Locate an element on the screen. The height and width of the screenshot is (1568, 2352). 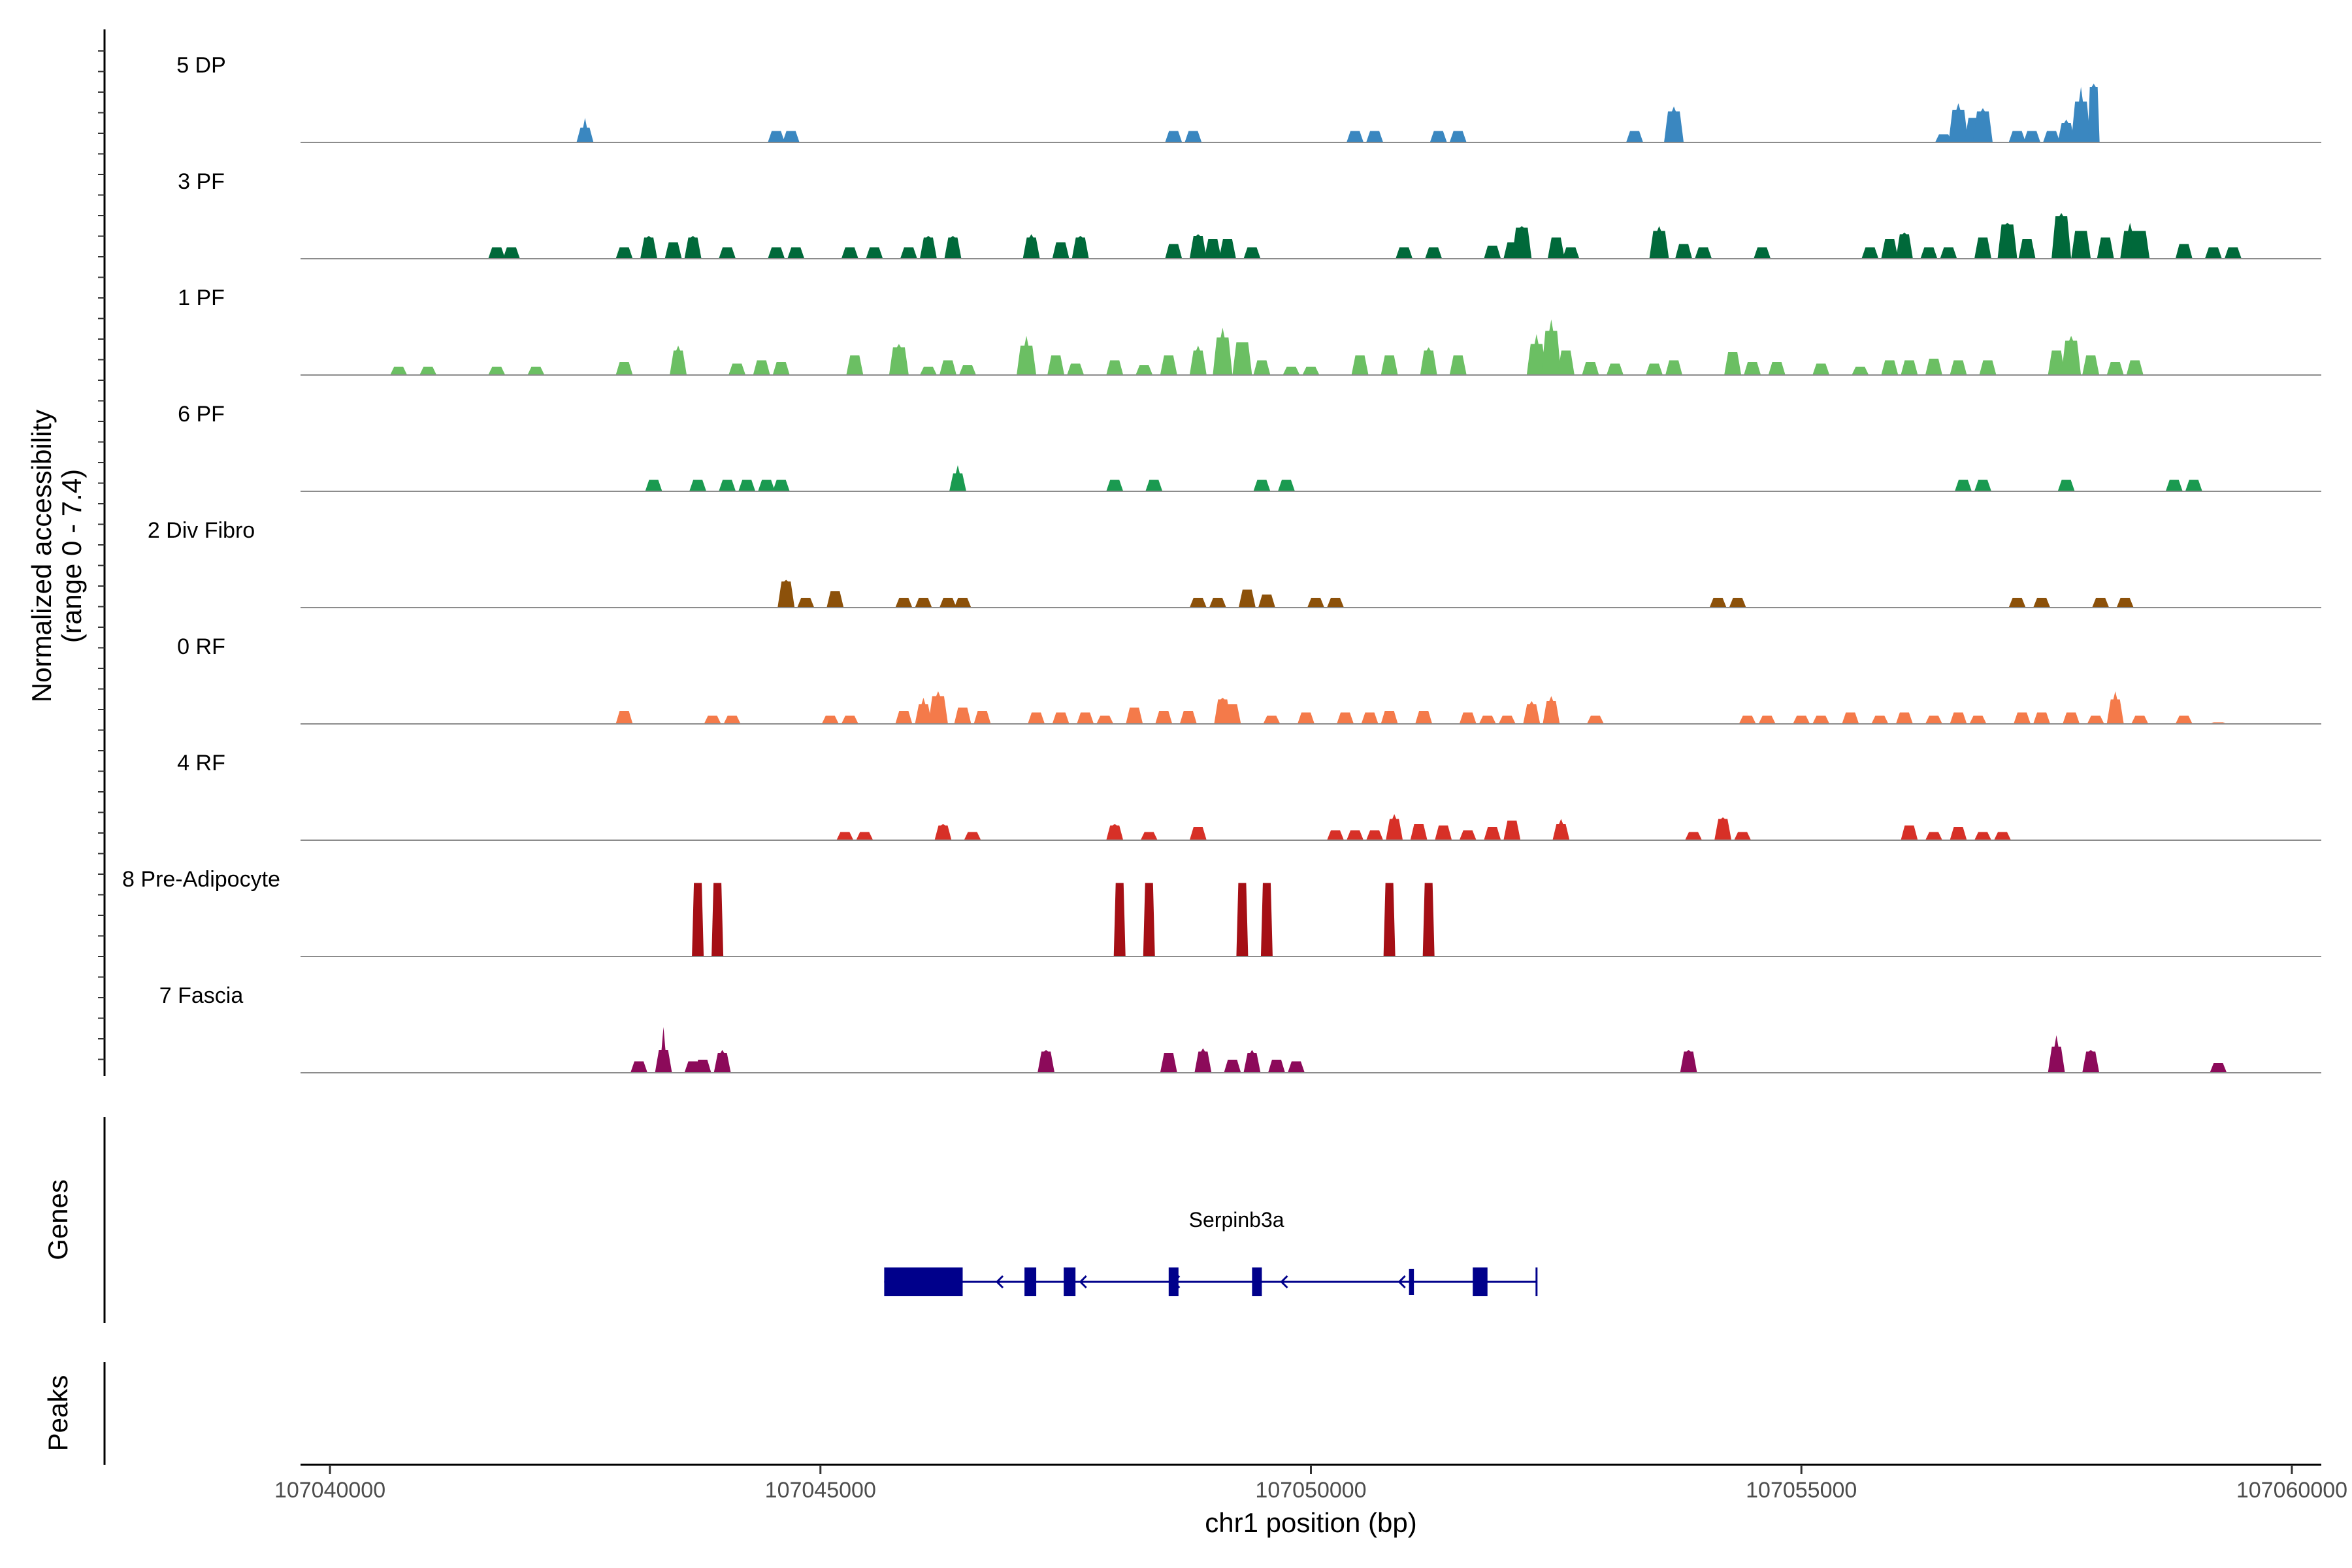
peaks-panel-title: Peaks is located at coordinates (57, 1413).